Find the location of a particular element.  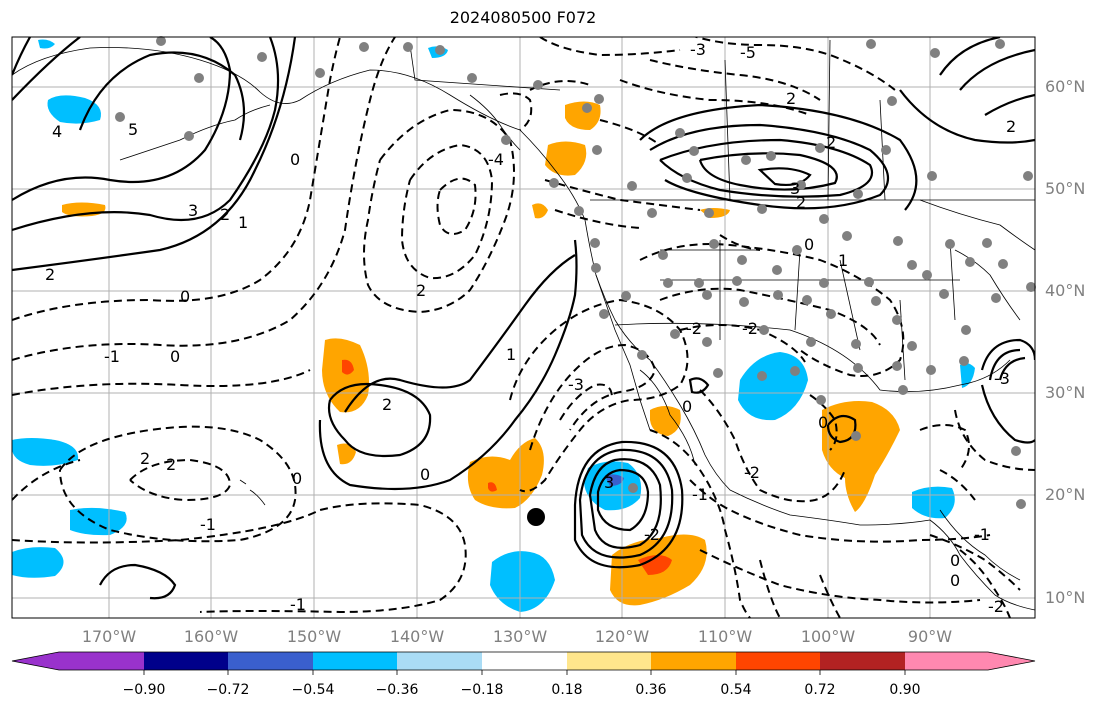

lat-label-20n: 20°N is located at coordinates (1065, 494).